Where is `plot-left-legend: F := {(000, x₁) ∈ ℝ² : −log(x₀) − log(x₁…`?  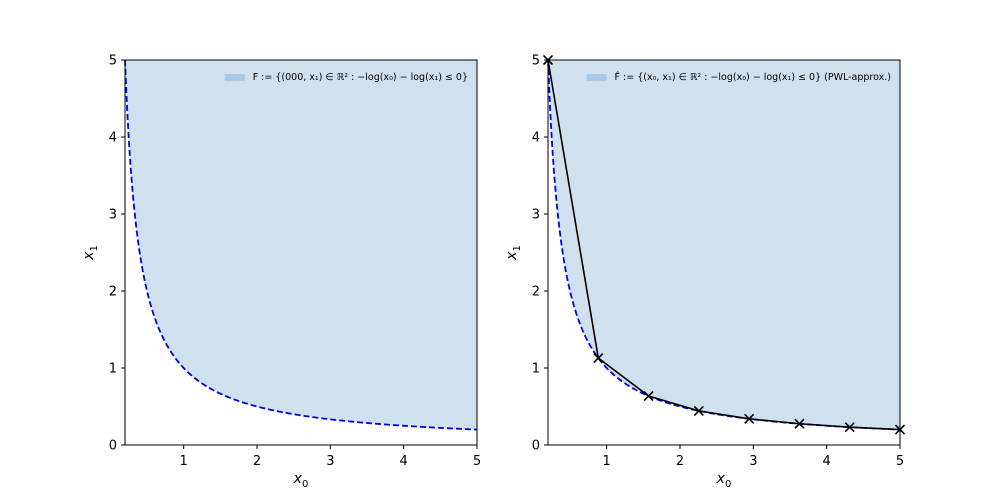 plot-left-legend: F := {(000, x₁) ∈ ℝ² : −log(x₀) − log(x₁… is located at coordinates (346, 77).